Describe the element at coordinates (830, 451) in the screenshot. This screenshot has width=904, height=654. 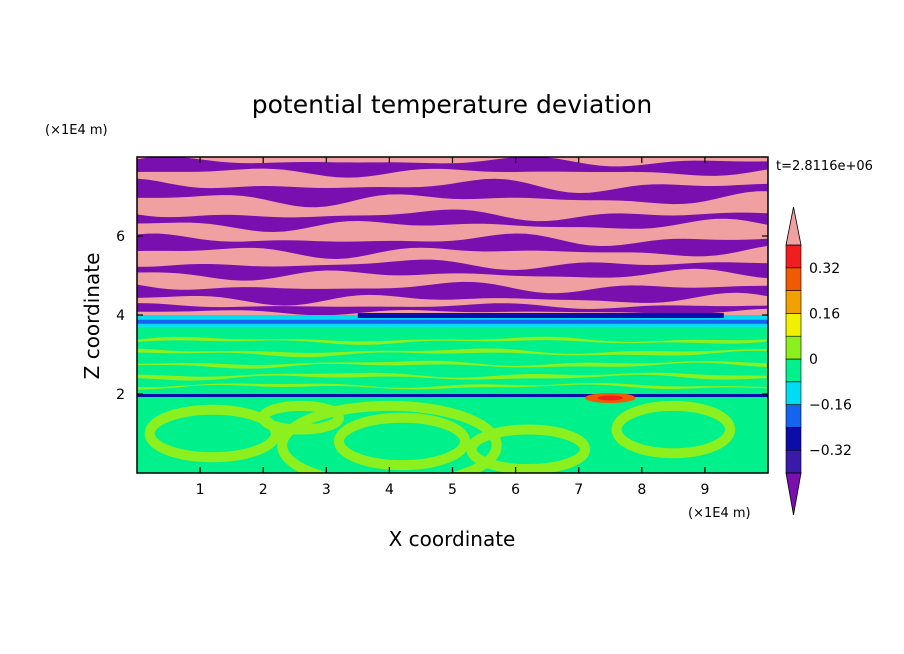
I see `colorbar-label: −0.32` at that location.